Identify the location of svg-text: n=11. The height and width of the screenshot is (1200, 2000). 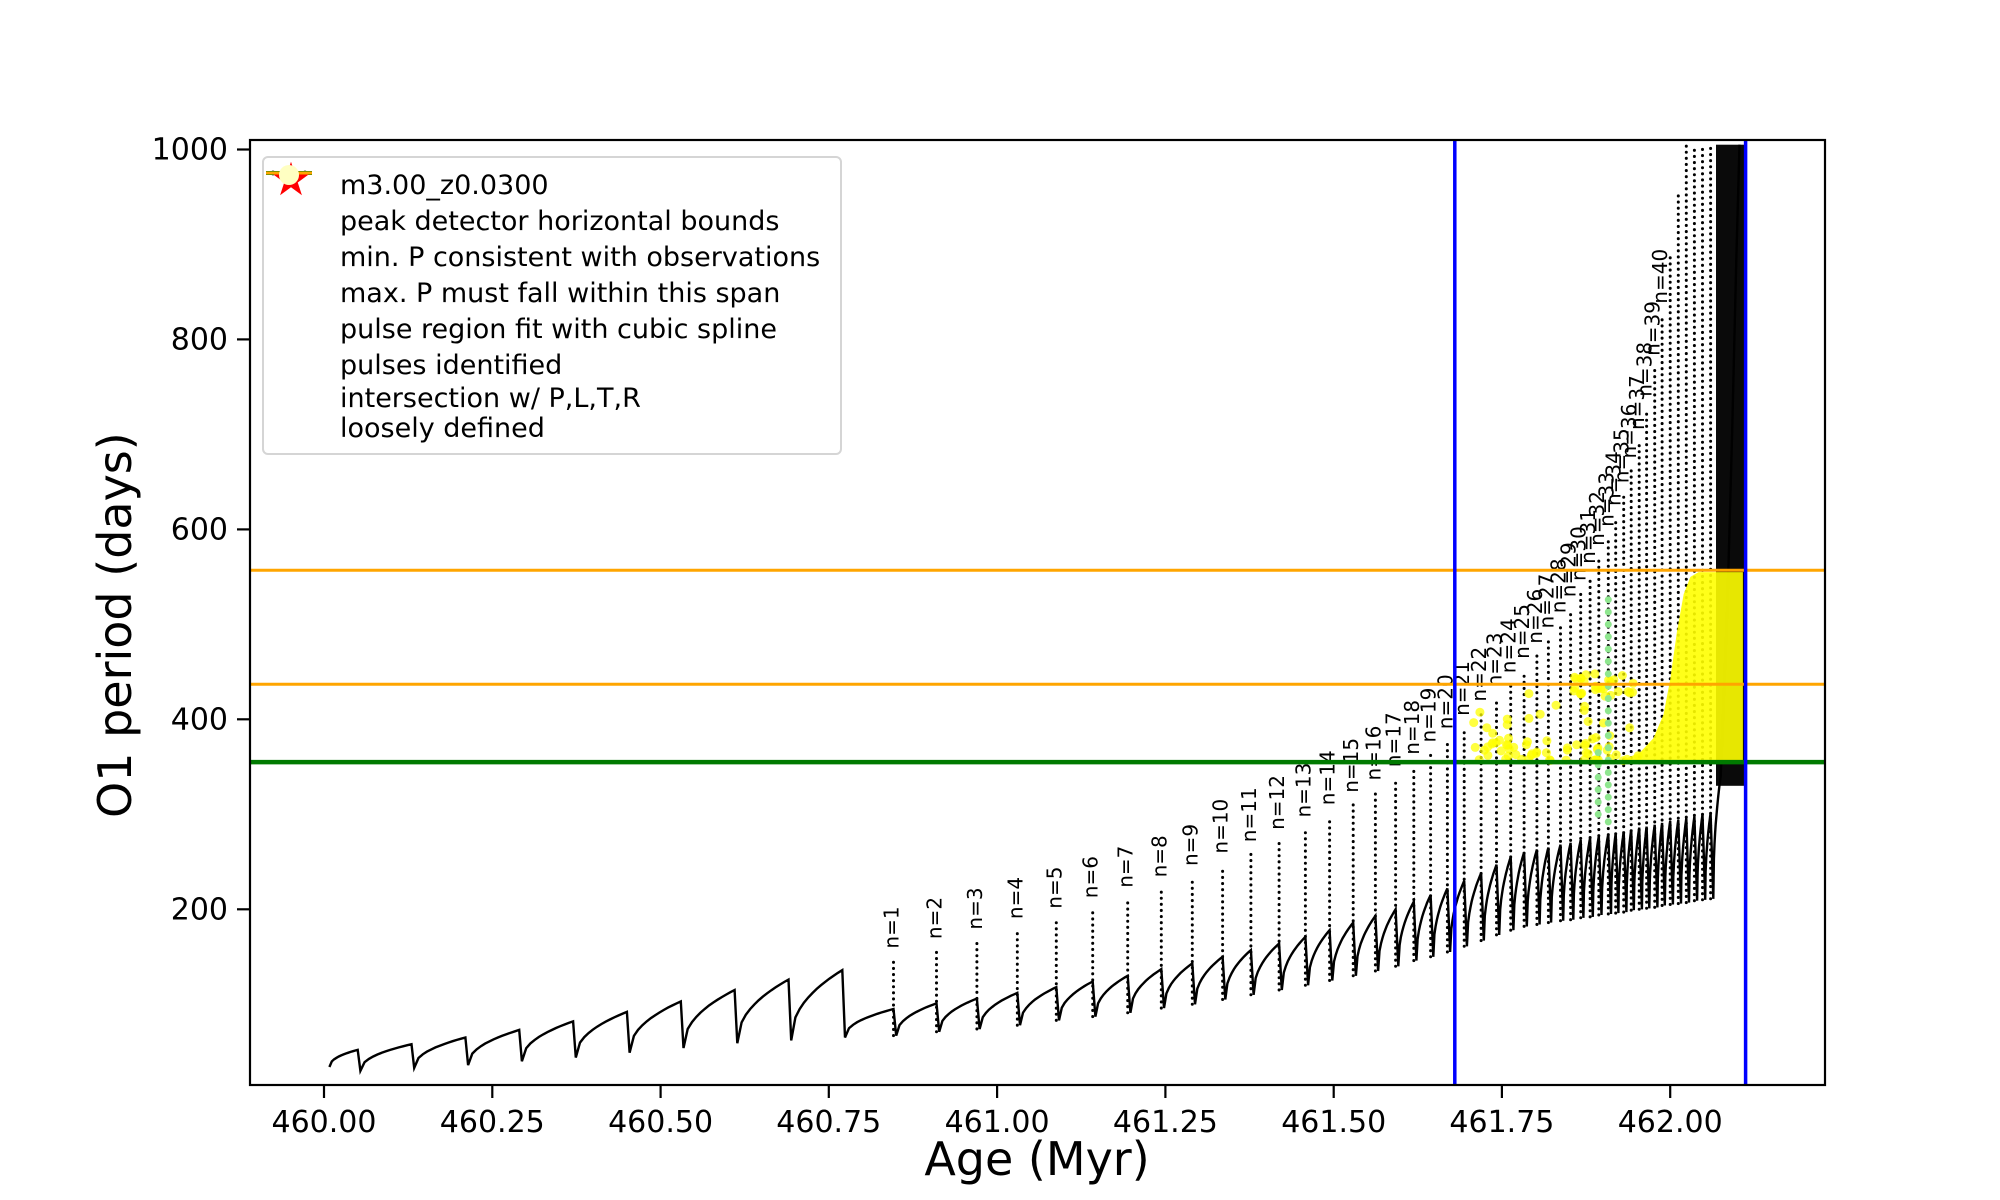
(1249, 814).